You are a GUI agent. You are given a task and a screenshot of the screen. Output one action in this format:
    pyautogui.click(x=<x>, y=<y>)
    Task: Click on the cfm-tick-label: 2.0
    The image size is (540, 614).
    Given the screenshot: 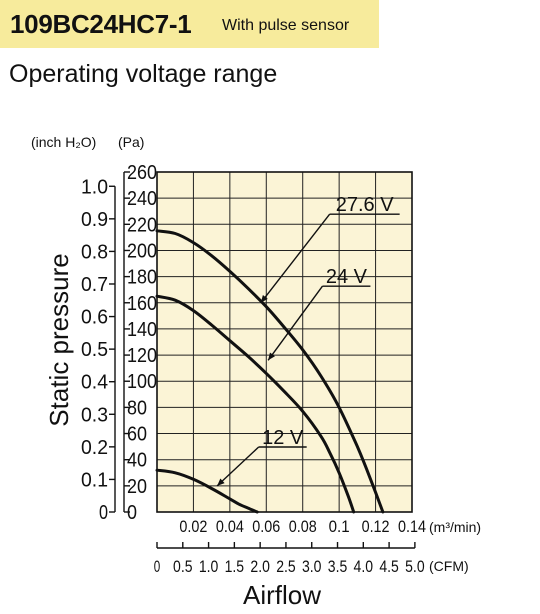 What is the action you would take?
    pyautogui.click(x=260, y=566)
    